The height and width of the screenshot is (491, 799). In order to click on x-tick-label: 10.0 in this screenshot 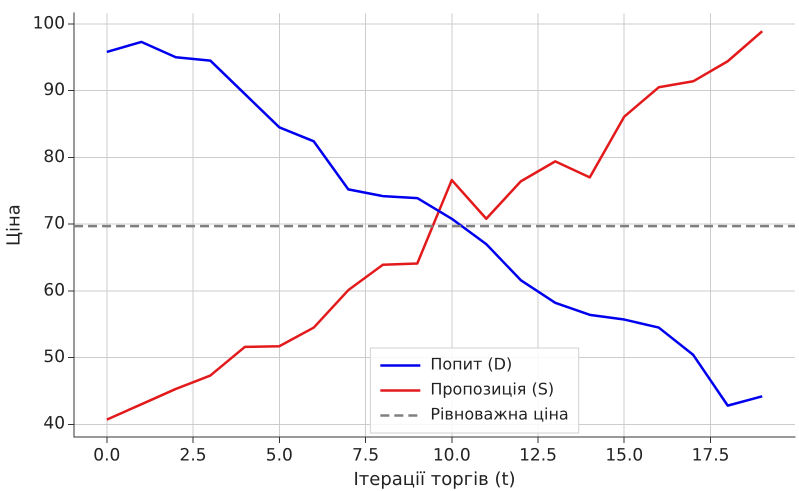, I will do `click(451, 456)`.